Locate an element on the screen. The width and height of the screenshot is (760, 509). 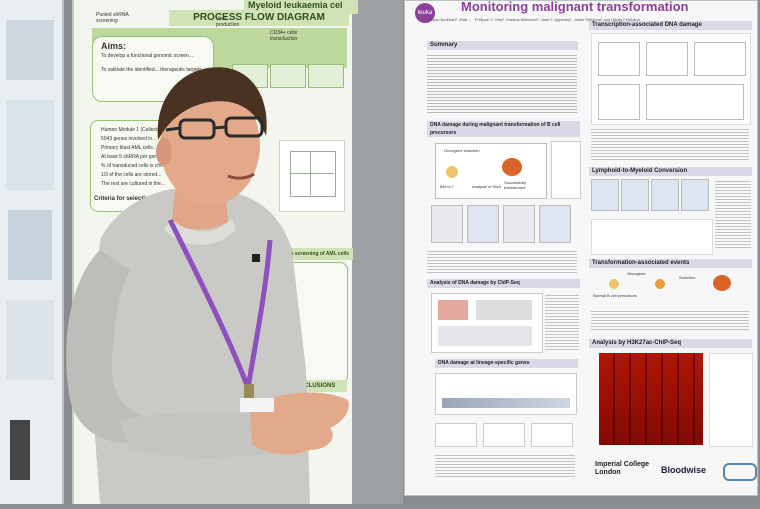
lineage-title: DNA damage at lineage-specific genes is located at coordinates (506, 363).